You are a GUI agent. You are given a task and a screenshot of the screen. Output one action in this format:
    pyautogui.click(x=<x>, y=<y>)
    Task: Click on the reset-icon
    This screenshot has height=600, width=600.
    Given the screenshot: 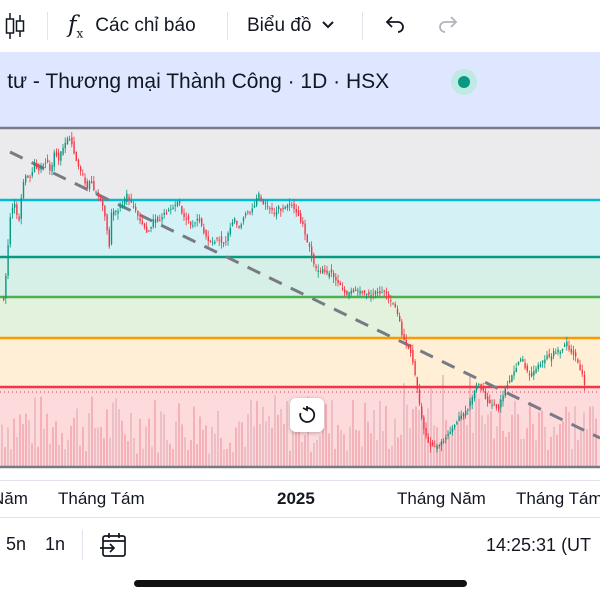 What is the action you would take?
    pyautogui.click(x=307, y=414)
    